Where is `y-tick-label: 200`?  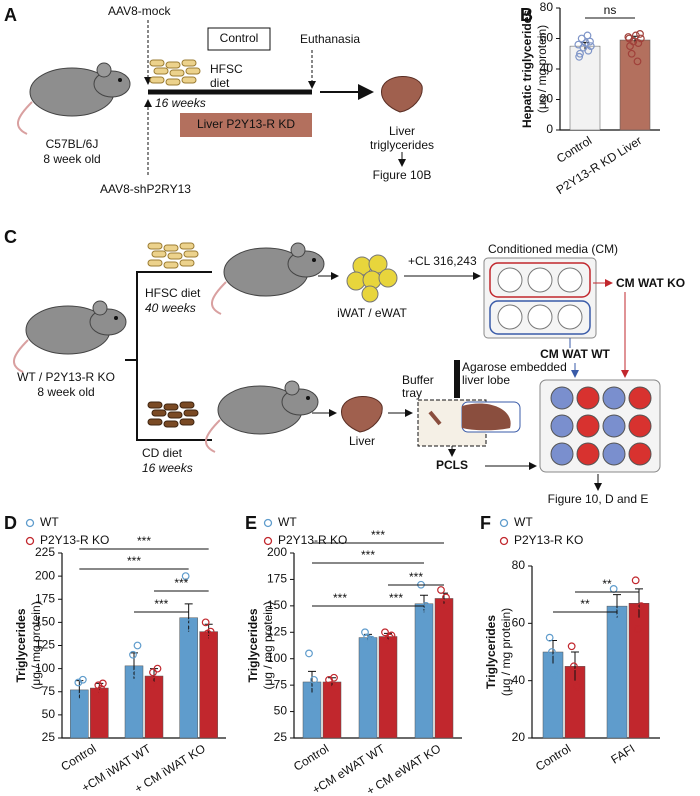
y-tick-label: 200 is located at coordinates (277, 552).